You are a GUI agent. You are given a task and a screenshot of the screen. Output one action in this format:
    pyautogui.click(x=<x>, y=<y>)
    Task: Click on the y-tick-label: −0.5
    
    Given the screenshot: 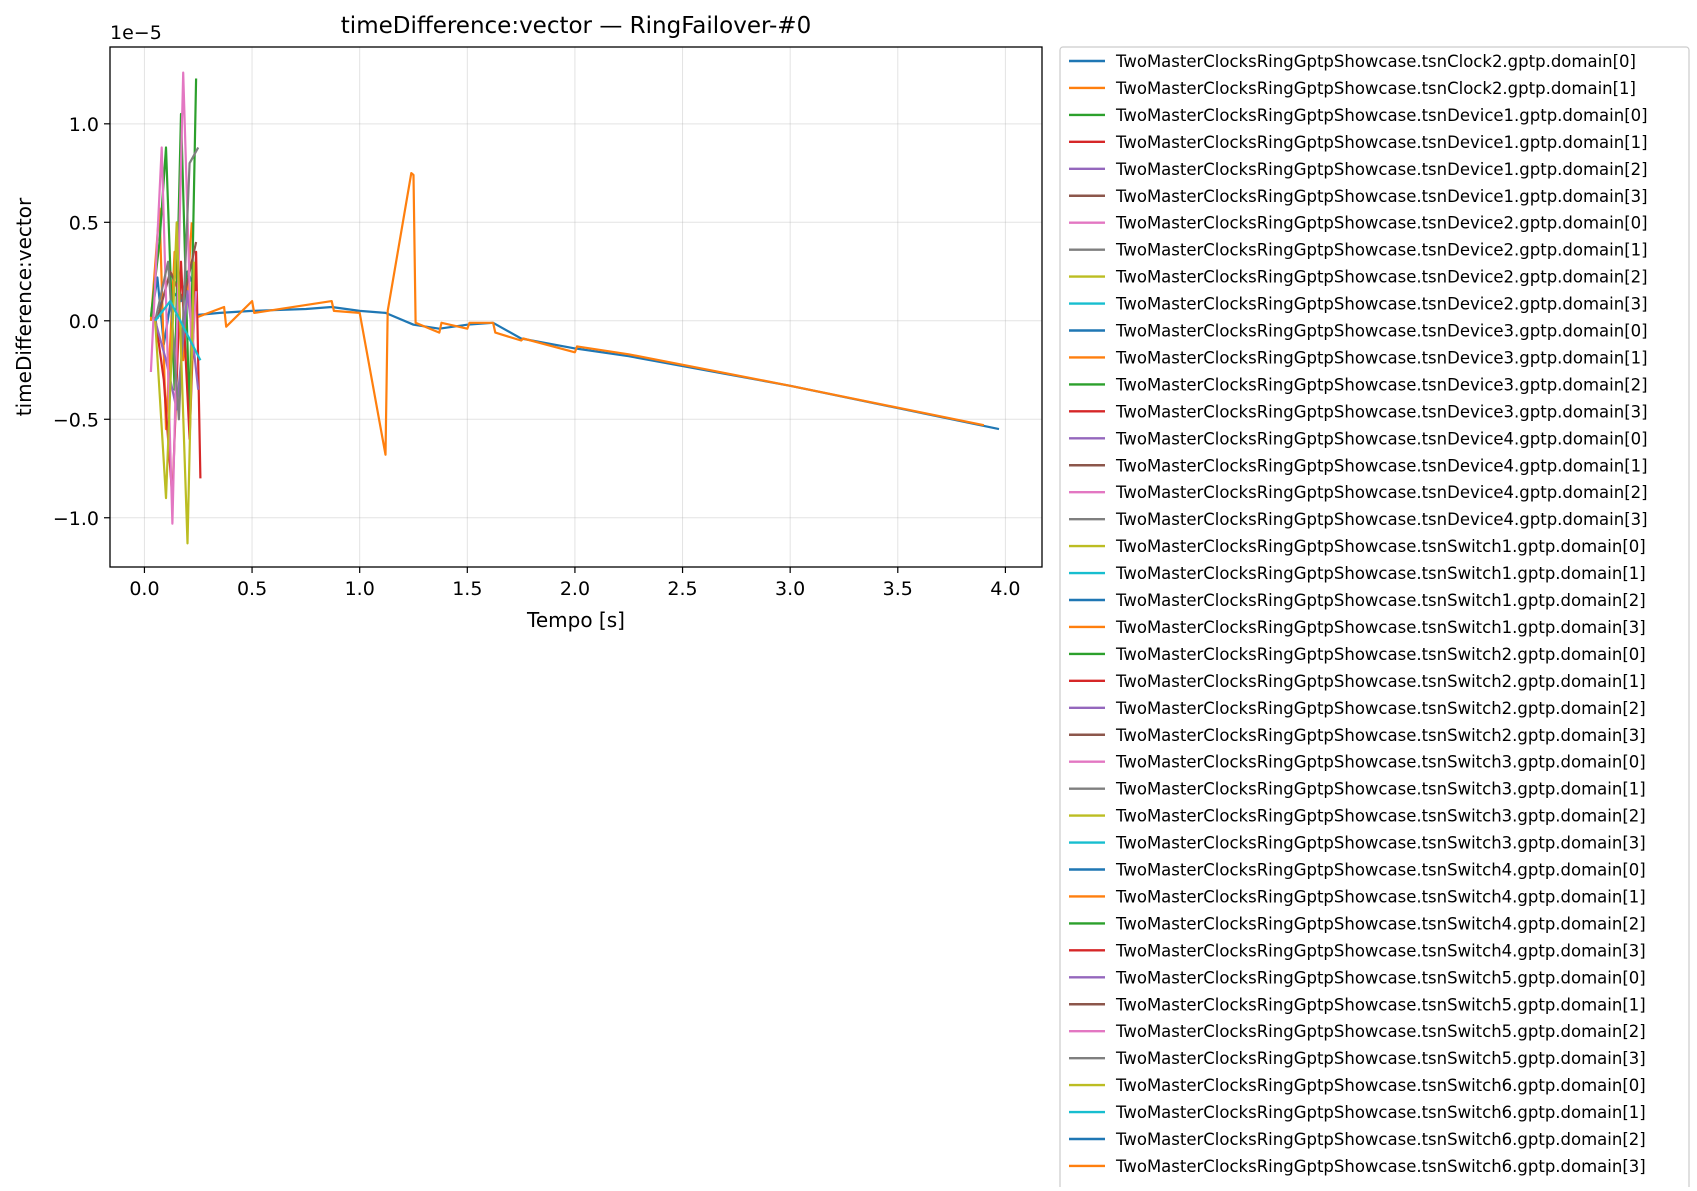 What is the action you would take?
    pyautogui.click(x=76, y=420)
    